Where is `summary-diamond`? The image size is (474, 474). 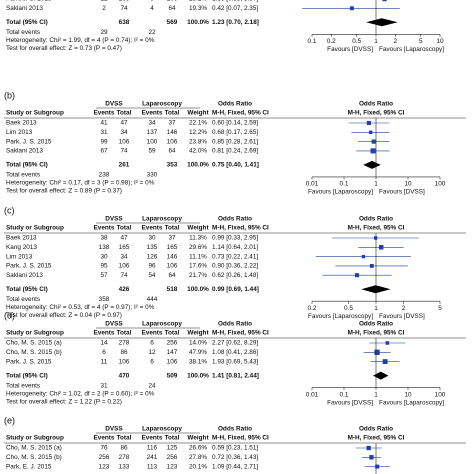 summary-diamond is located at coordinates (372, 164).